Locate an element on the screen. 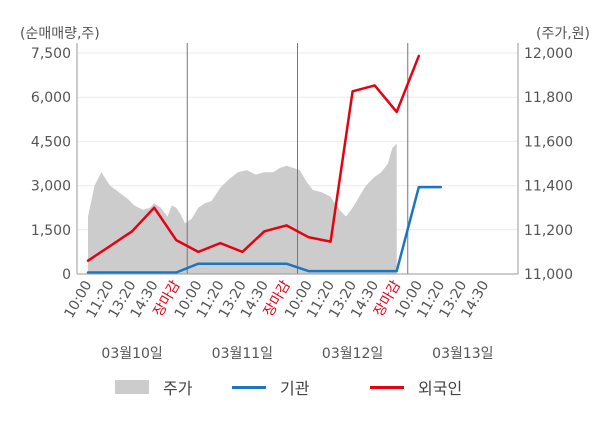  y-left-tick-label: 1,500 is located at coordinates (51, 231).